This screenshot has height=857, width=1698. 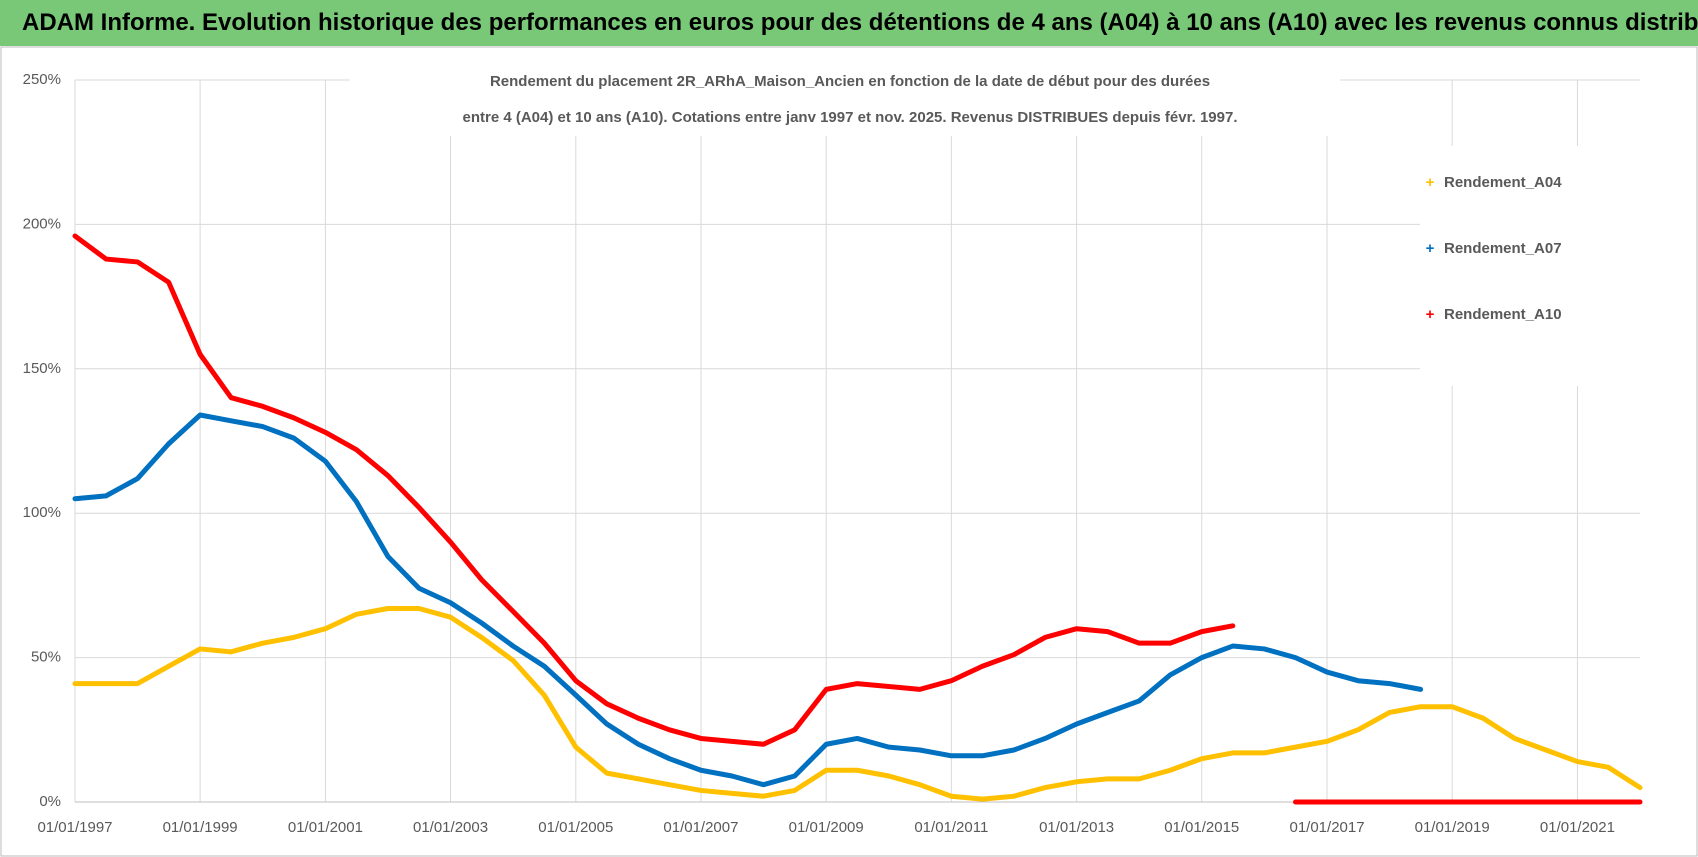 What do you see at coordinates (845, 97) in the screenshot?
I see `title-bg` at bounding box center [845, 97].